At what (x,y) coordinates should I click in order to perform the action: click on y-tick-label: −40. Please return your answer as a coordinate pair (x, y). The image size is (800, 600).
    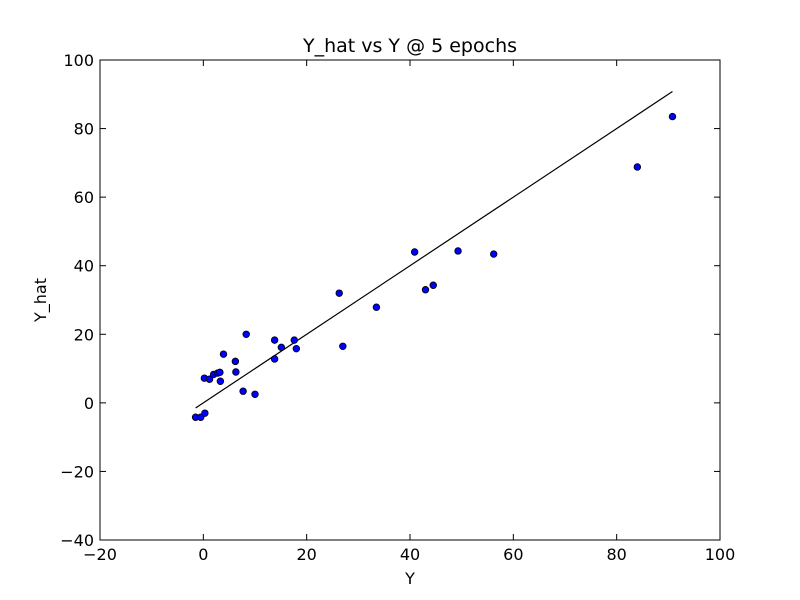
    Looking at the image, I should click on (77, 540).